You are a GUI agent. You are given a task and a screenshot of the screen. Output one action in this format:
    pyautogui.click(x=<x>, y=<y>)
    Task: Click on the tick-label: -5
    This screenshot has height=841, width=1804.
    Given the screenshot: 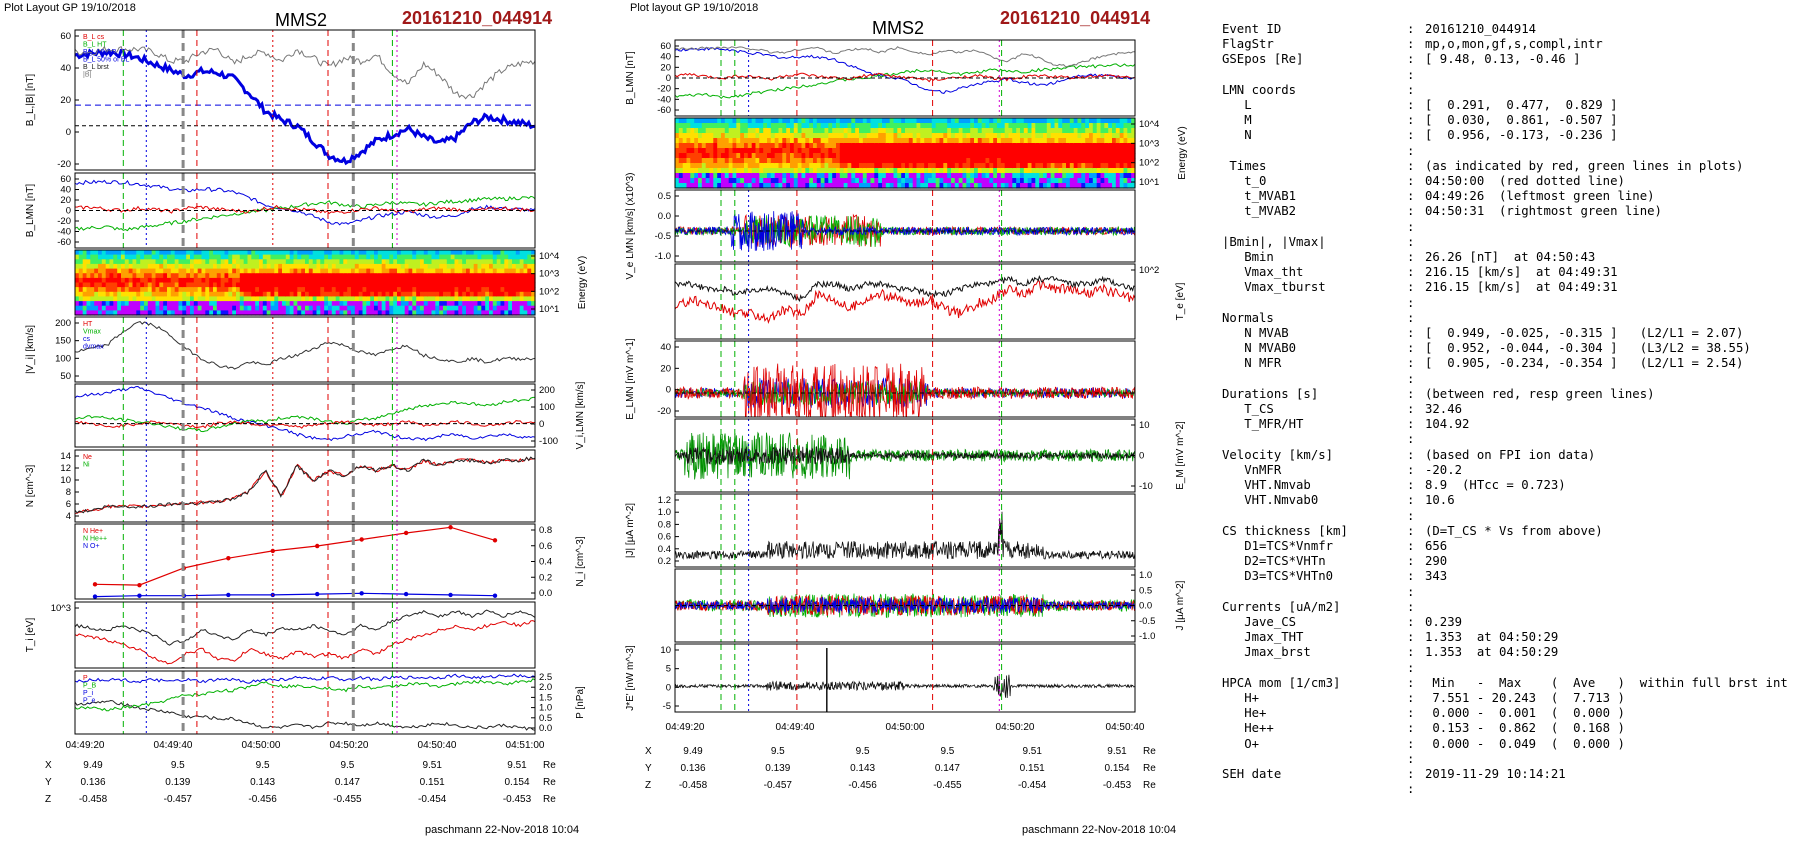 What is the action you would take?
    pyautogui.click(x=667, y=706)
    